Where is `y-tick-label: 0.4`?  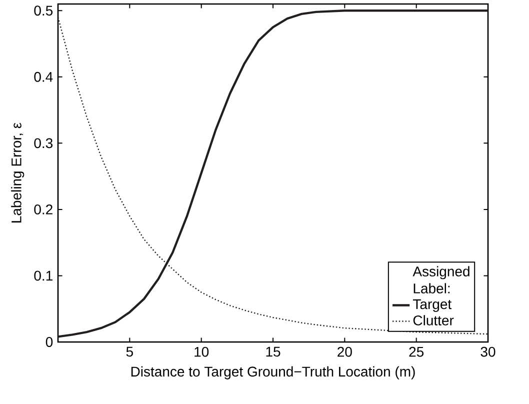 y-tick-label: 0.4 is located at coordinates (43, 77).